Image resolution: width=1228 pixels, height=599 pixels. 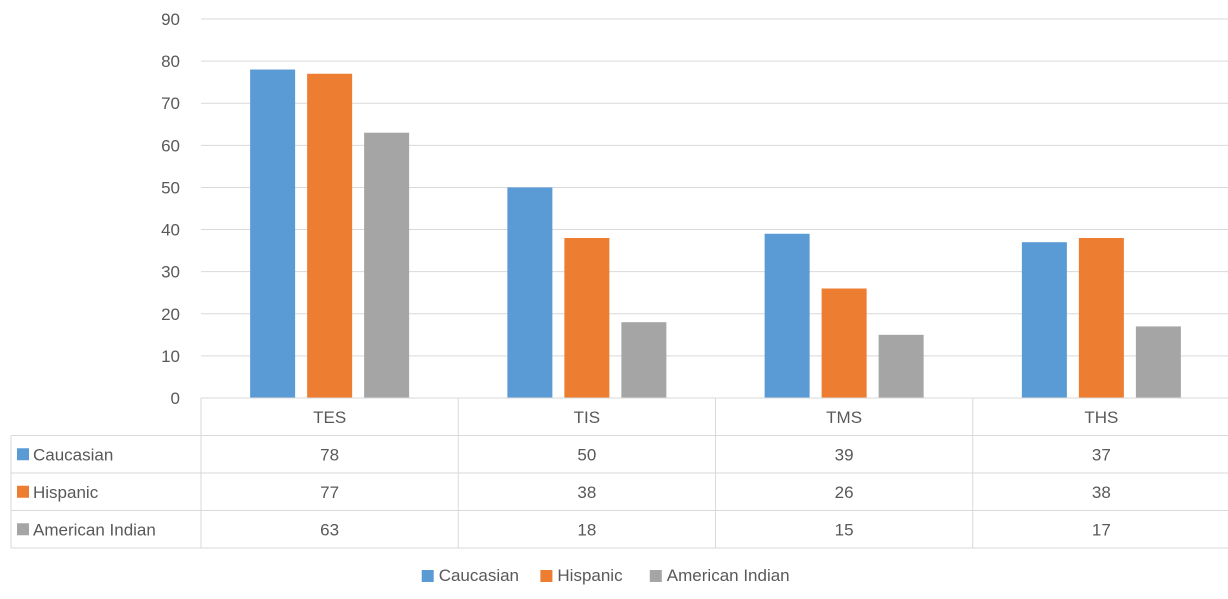 What do you see at coordinates (170, 187) in the screenshot?
I see `y-tick-label: 50` at bounding box center [170, 187].